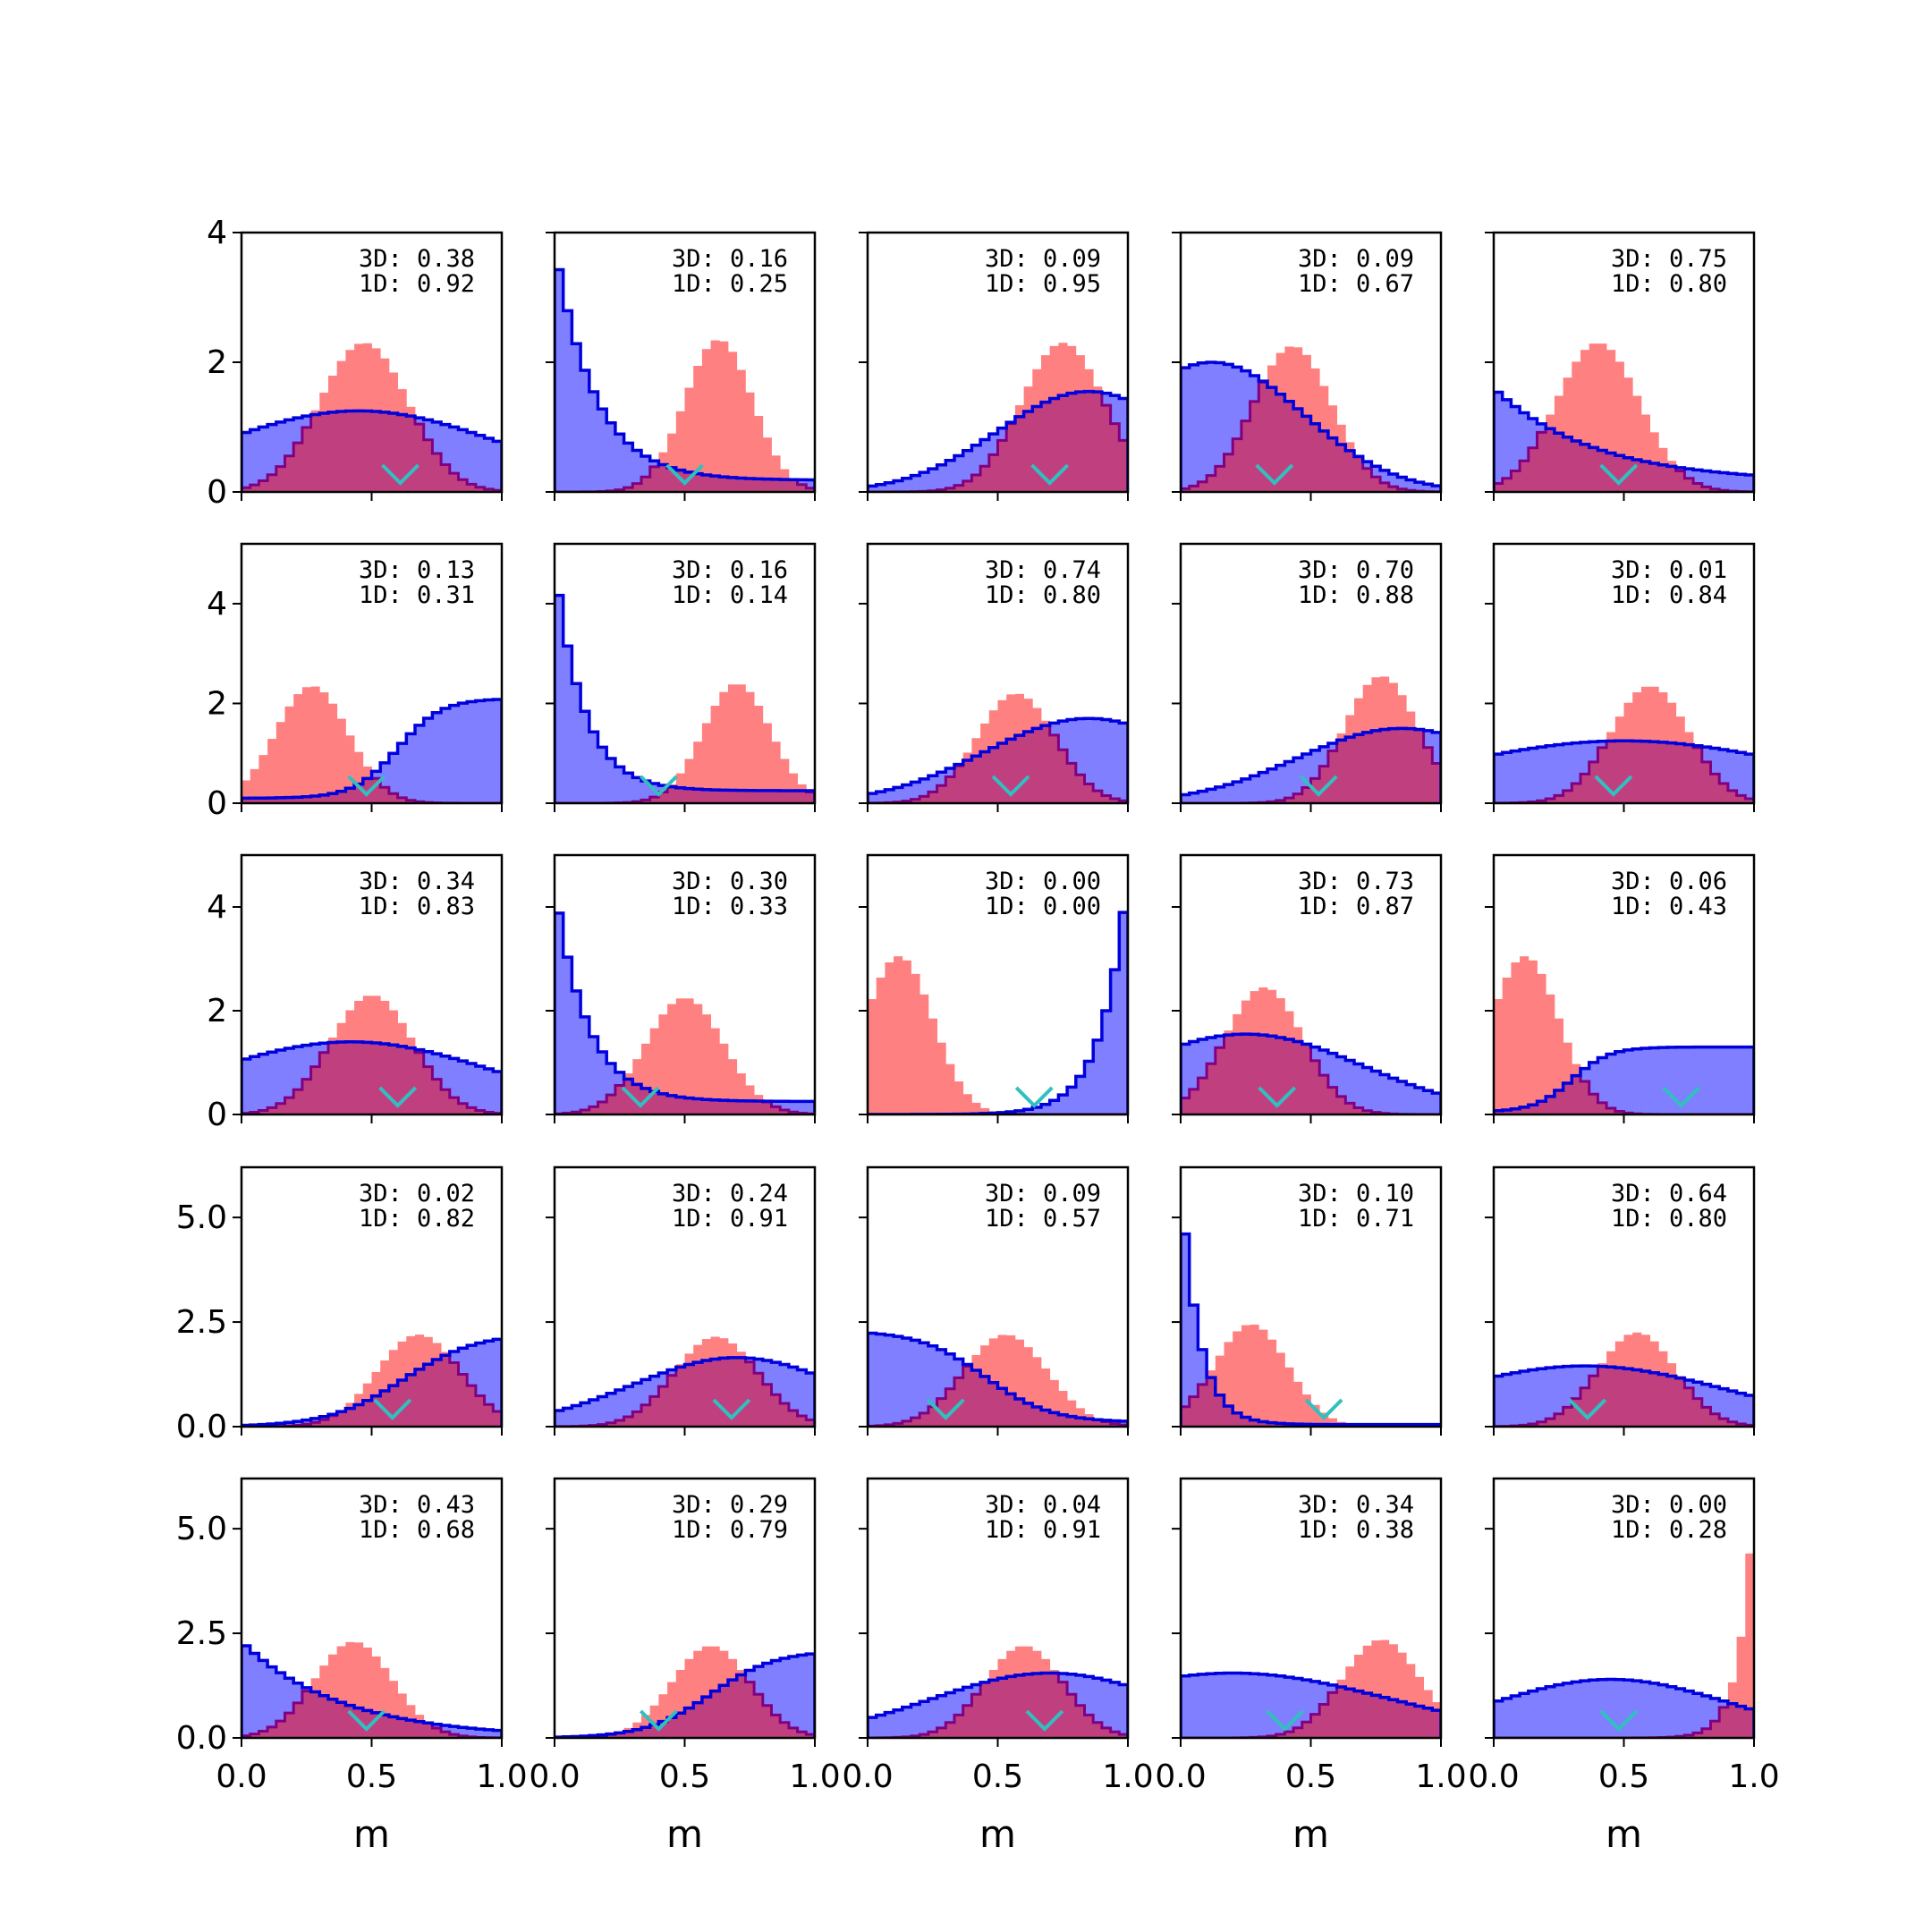 The width and height of the screenshot is (1932, 1932). What do you see at coordinates (217, 703) in the screenshot?
I see `y-tick-label: 2` at bounding box center [217, 703].